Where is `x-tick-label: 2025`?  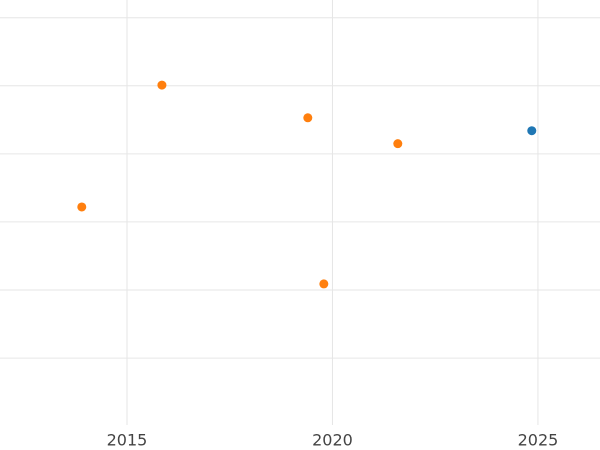 x-tick-label: 2025 is located at coordinates (538, 440).